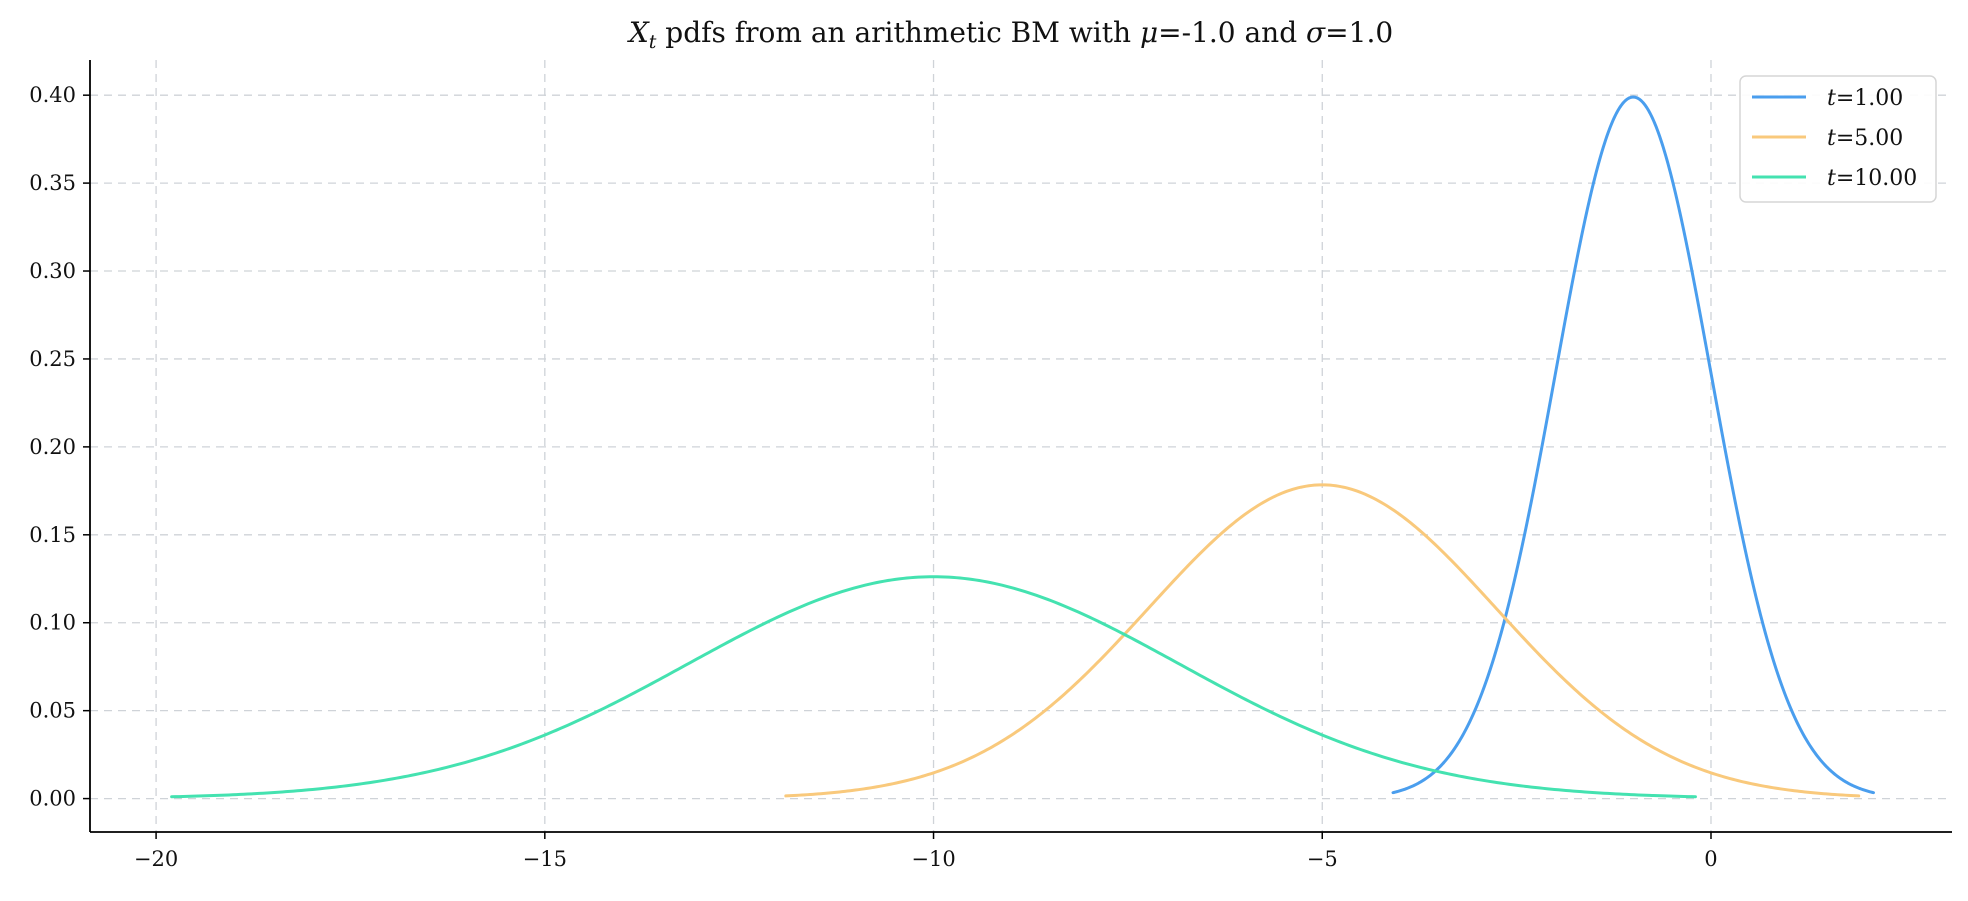 The image size is (1968, 901). What do you see at coordinates (1322, 859) in the screenshot?
I see `x-tick-label: −5` at bounding box center [1322, 859].